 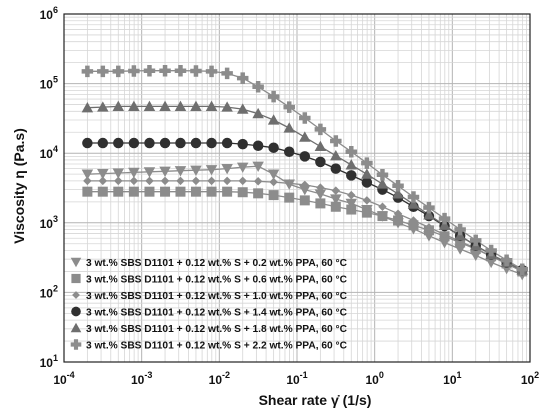 I want to click on y-axis-title: Viscosity η (Pa.s), so click(x=19, y=186).